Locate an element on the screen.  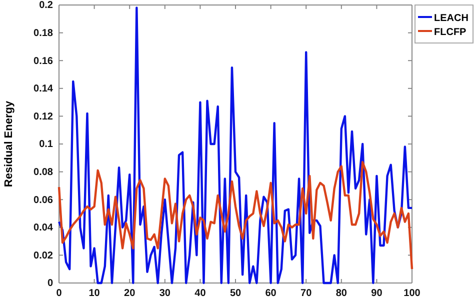
x-tick-label: 20 is located at coordinates (130, 294).